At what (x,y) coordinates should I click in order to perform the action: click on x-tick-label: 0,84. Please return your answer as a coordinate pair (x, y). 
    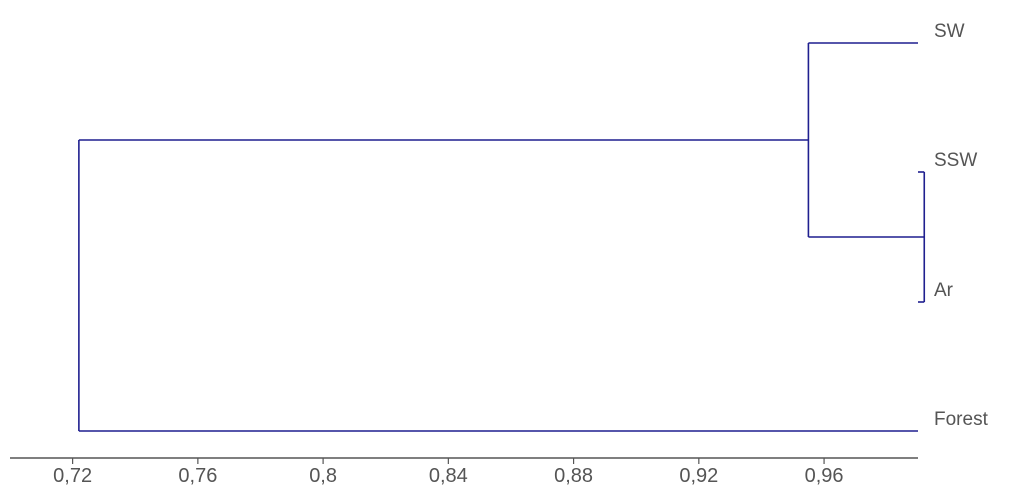
    Looking at the image, I should click on (448, 476).